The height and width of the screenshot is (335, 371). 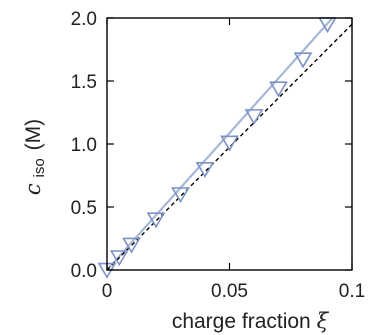 What do you see at coordinates (84, 82) in the screenshot?
I see `y-tick-label: 1.5` at bounding box center [84, 82].